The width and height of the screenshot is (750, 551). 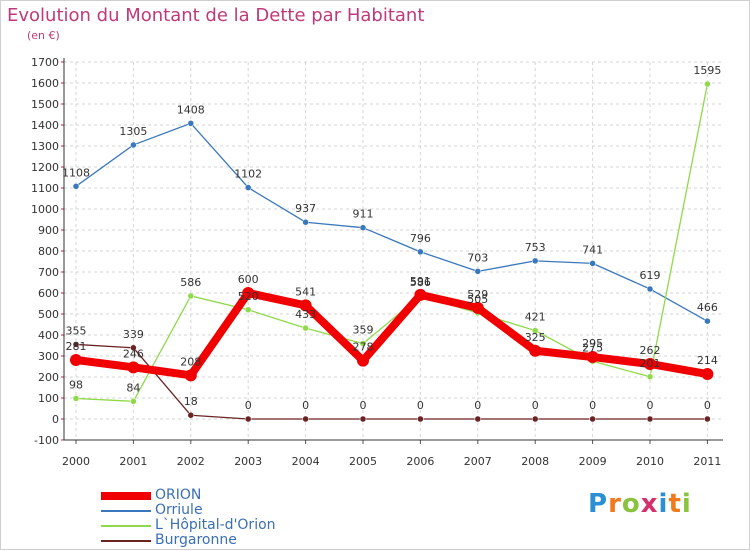 I want to click on data-label-l-h-pital-d-orion: 84, so click(x=133, y=387).